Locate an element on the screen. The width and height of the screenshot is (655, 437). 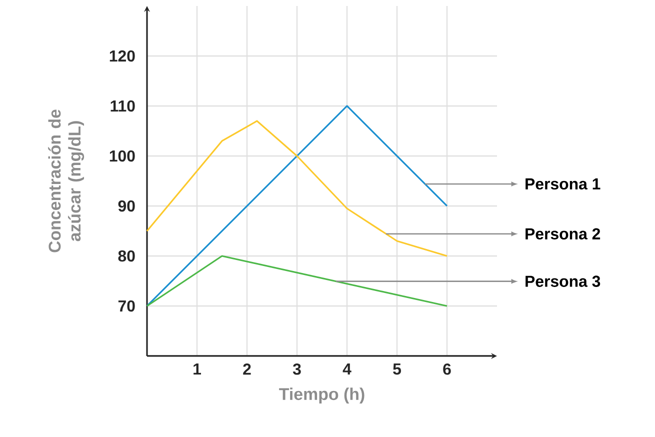
y-tick-label: 90 is located at coordinates (126, 206).